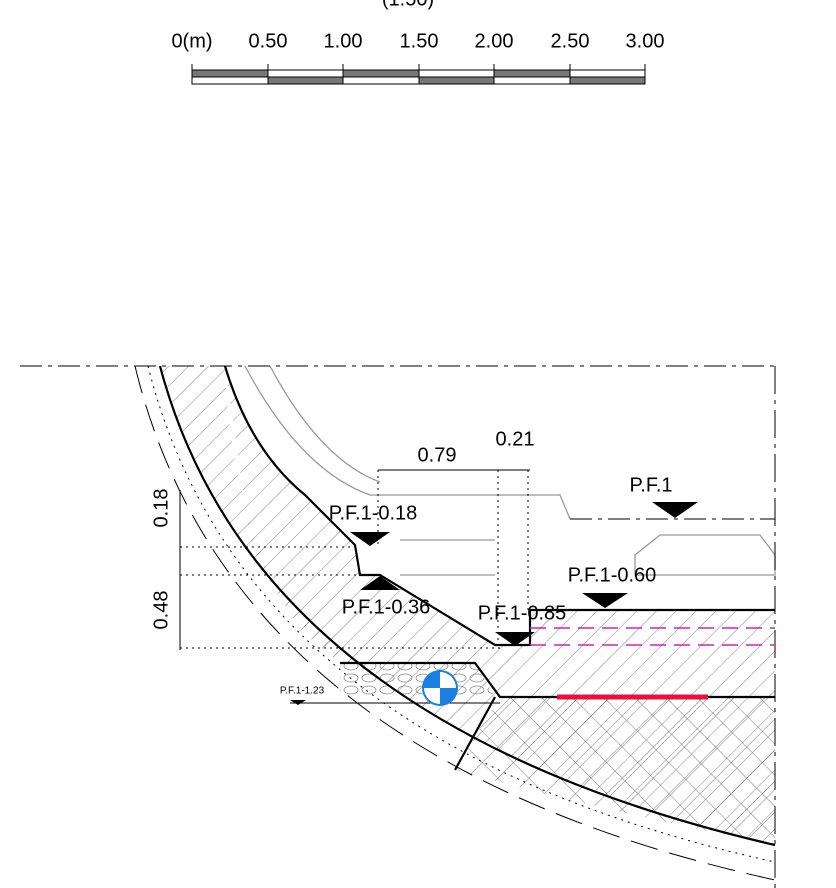 The width and height of the screenshot is (836, 888). Describe the element at coordinates (386, 607) in the screenshot. I see `level-label: P.F.1-0.36` at that location.